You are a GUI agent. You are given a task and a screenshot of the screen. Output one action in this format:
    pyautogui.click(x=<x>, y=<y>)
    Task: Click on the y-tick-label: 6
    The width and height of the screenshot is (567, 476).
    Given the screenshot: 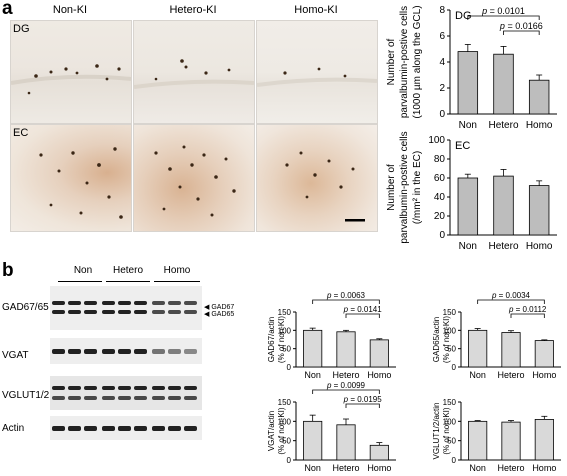 What is the action you would take?
    pyautogui.click(x=442, y=36)
    